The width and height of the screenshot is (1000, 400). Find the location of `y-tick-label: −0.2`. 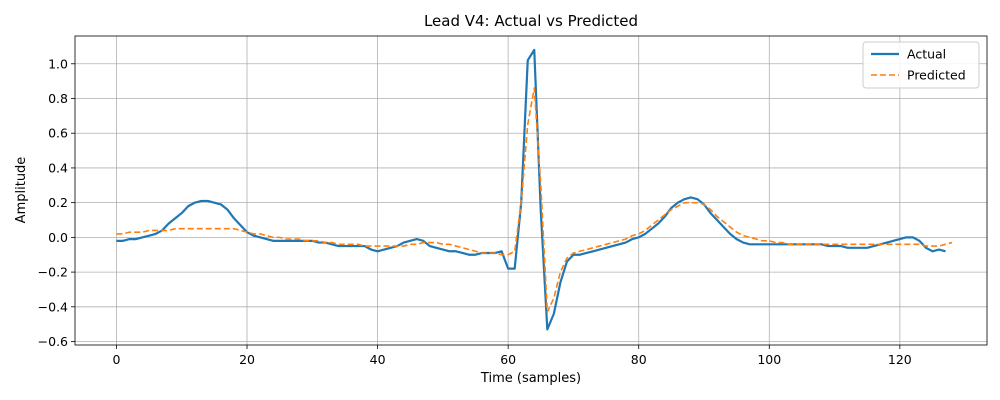

y-tick-label: −0.2 is located at coordinates (53, 272).